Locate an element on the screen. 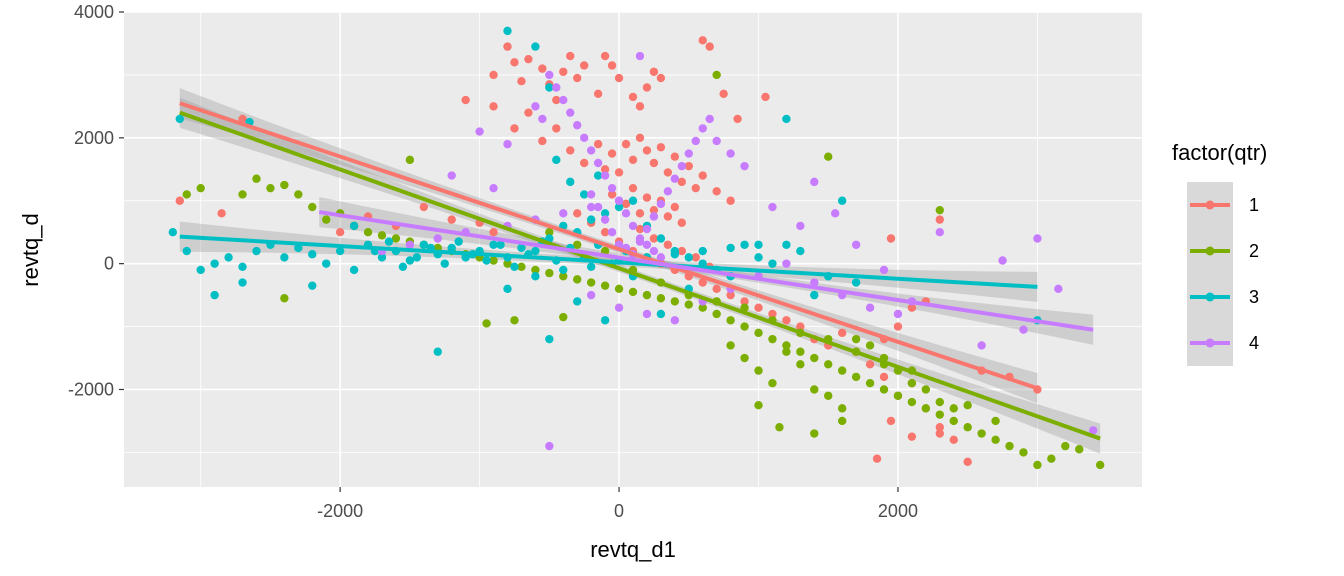  legend-label: 1 is located at coordinates (1254, 205).